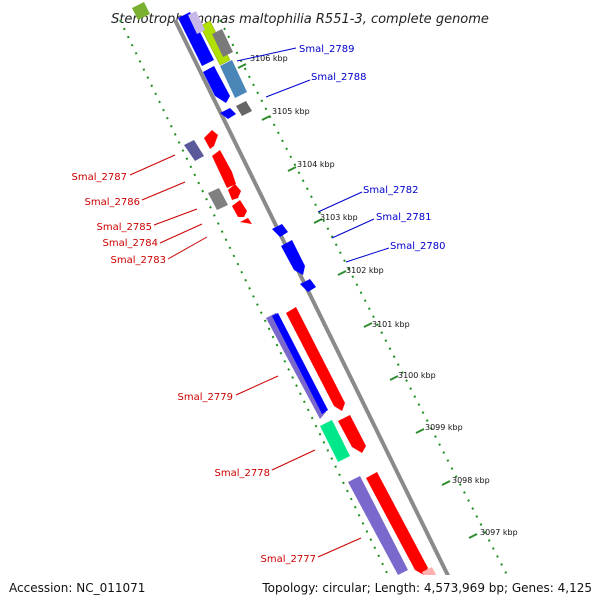 The image size is (600, 600). What do you see at coordinates (269, 58) in the screenshot?
I see `kbp-label: 3106 kbp` at bounding box center [269, 58].